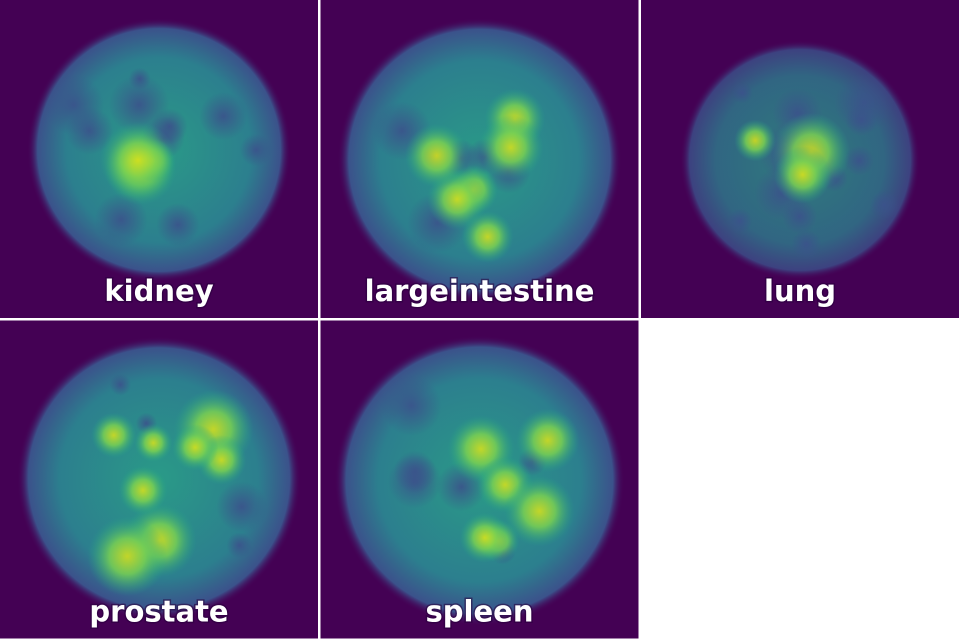 Image resolution: width=960 pixels, height=641 pixels. Describe the element at coordinates (480, 612) in the screenshot. I see `panel-label: spleen` at that location.